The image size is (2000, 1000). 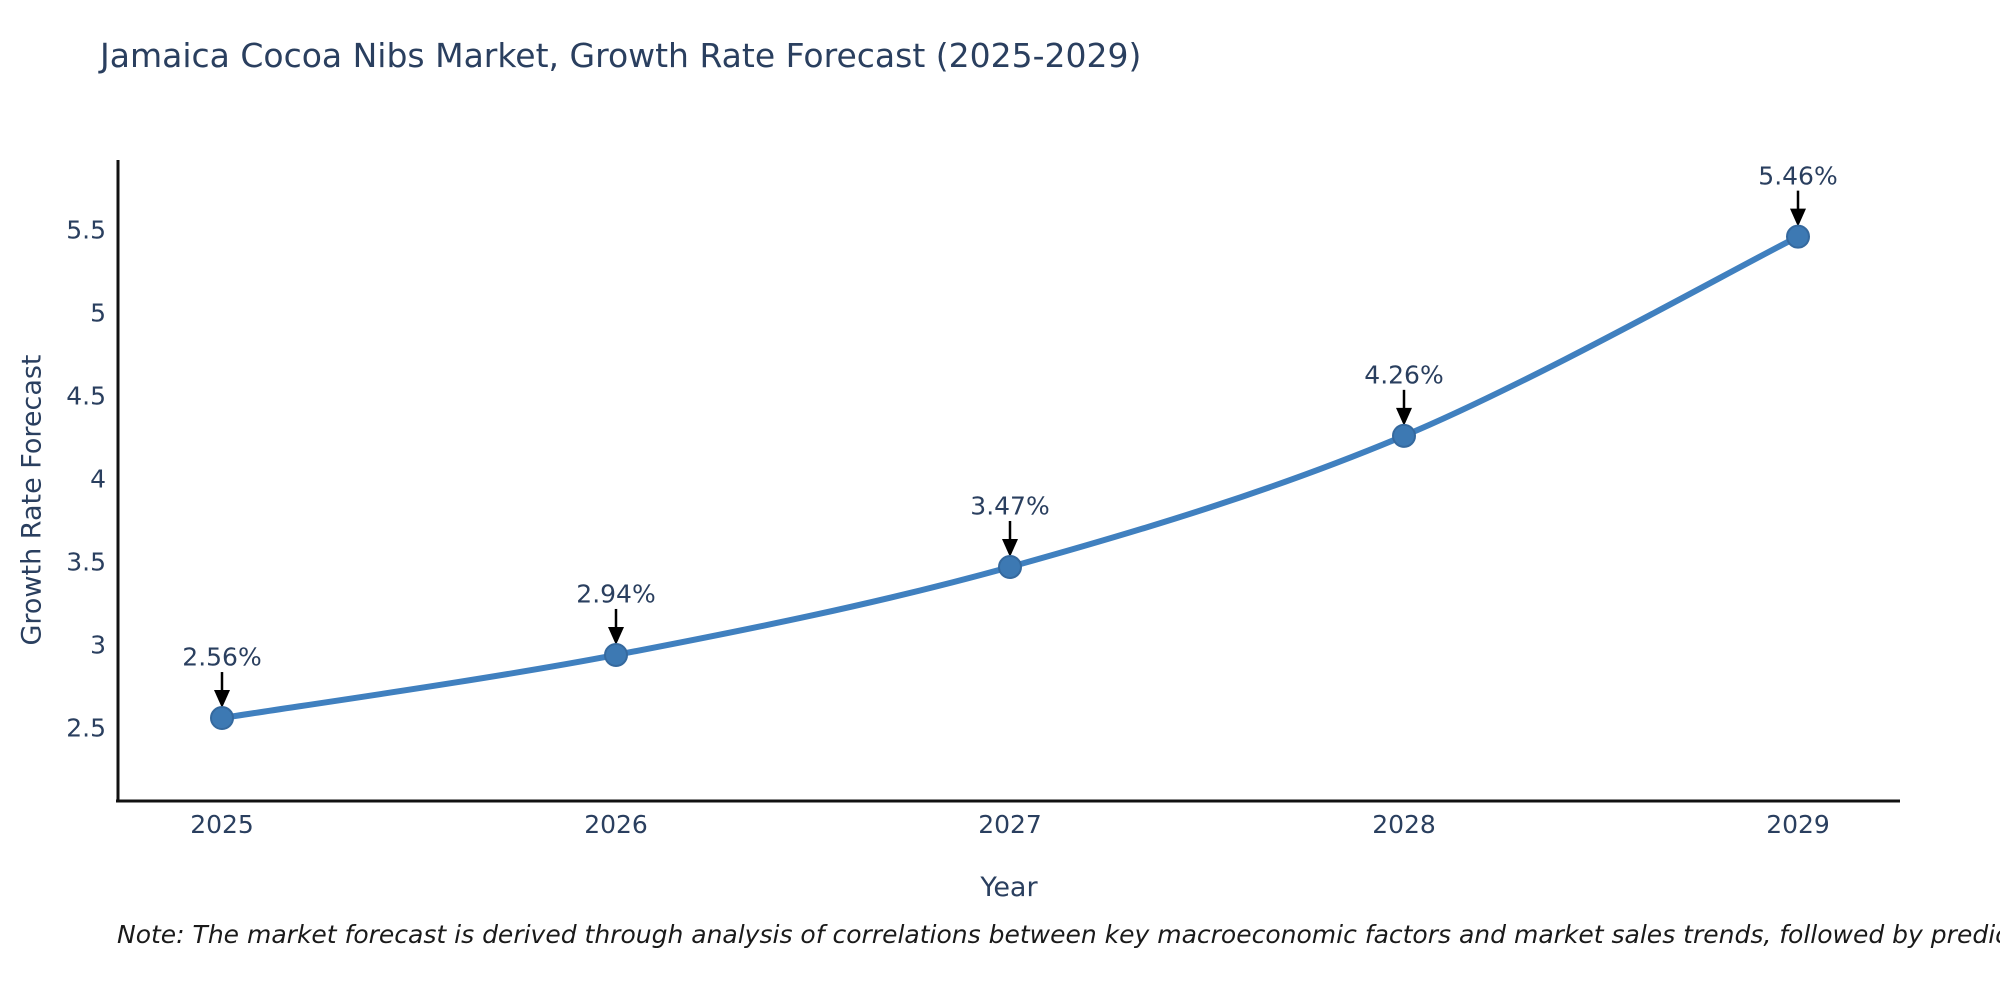 I want to click on y-axis-title: Growth Rate Forecast, so click(x=32, y=500).